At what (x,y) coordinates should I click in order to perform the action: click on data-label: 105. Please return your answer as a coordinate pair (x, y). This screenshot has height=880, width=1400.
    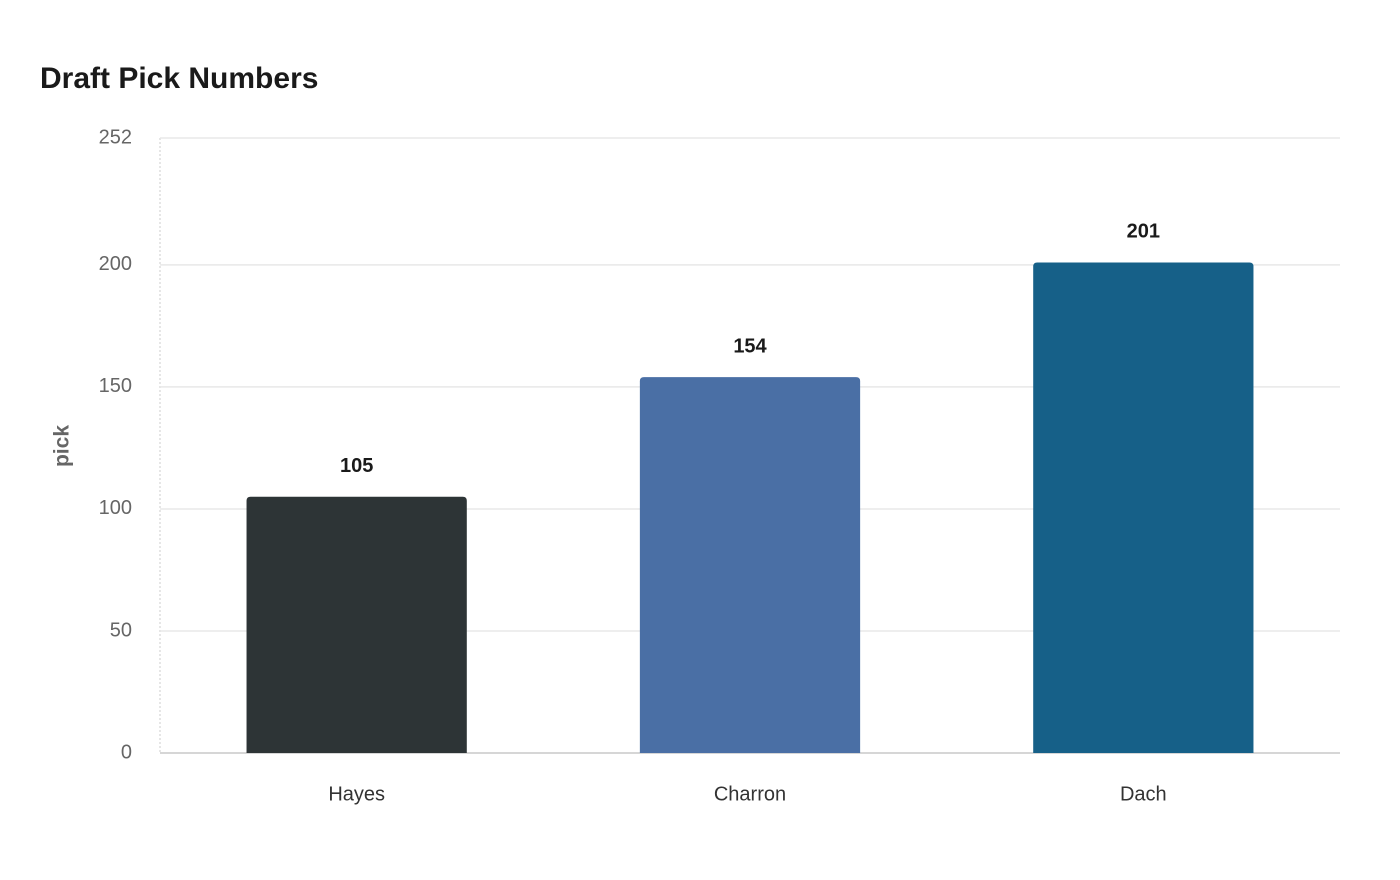
    Looking at the image, I should click on (356, 466).